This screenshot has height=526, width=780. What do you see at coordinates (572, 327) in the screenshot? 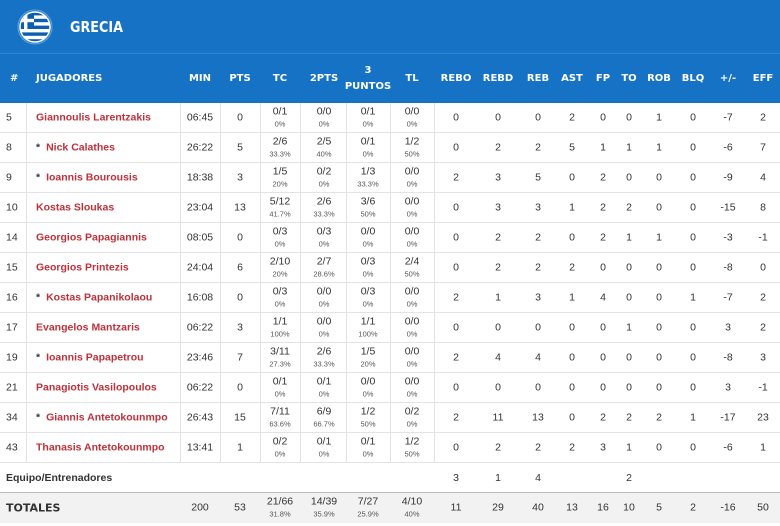
I see `player-ast: 0` at bounding box center [572, 327].